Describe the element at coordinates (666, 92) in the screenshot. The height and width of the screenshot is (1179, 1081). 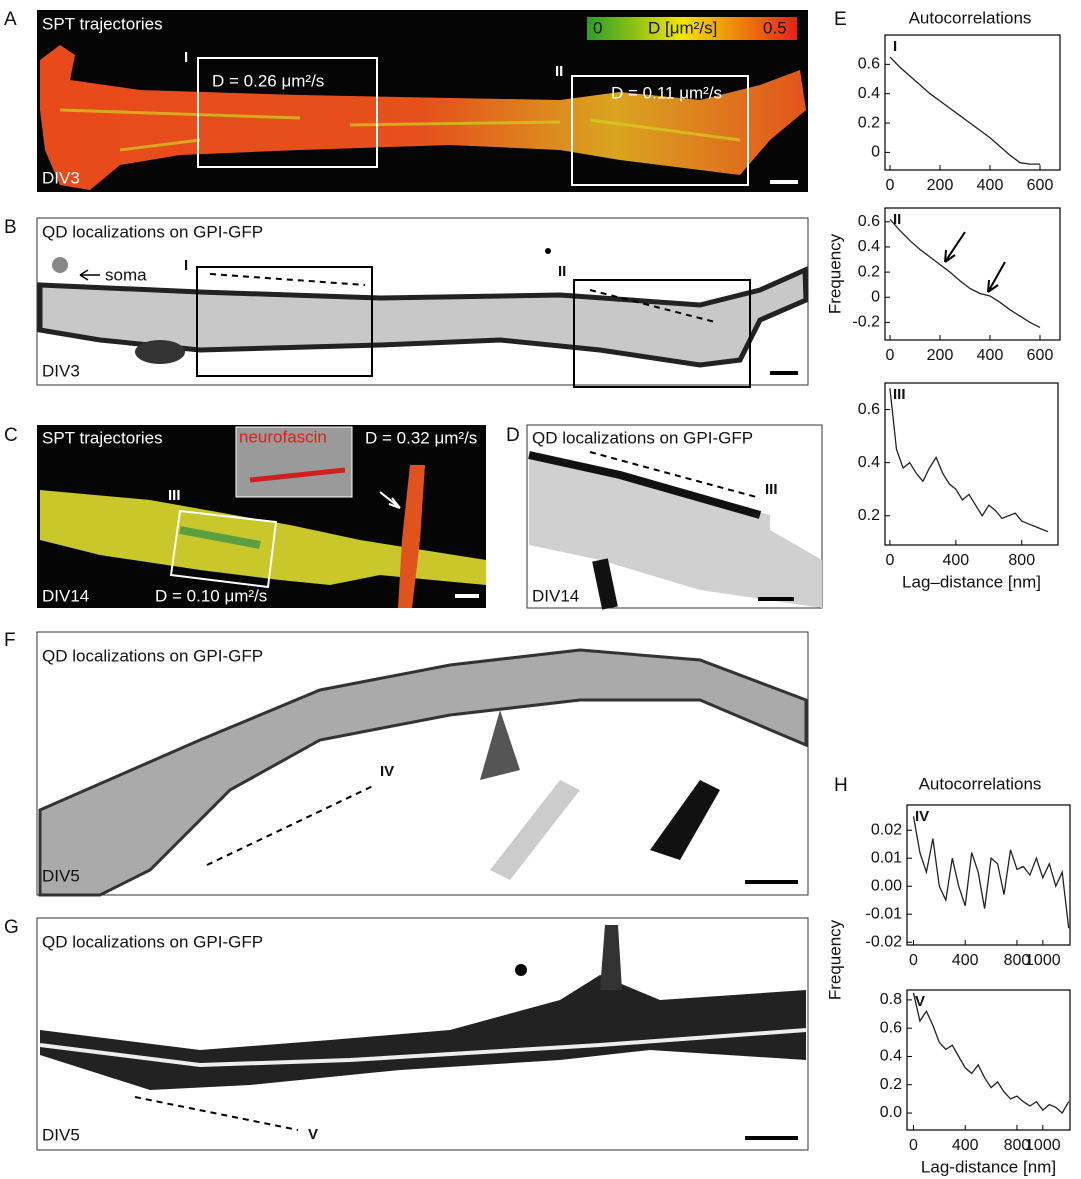
I see `roi-value: D = 0.11 μm²/s` at that location.